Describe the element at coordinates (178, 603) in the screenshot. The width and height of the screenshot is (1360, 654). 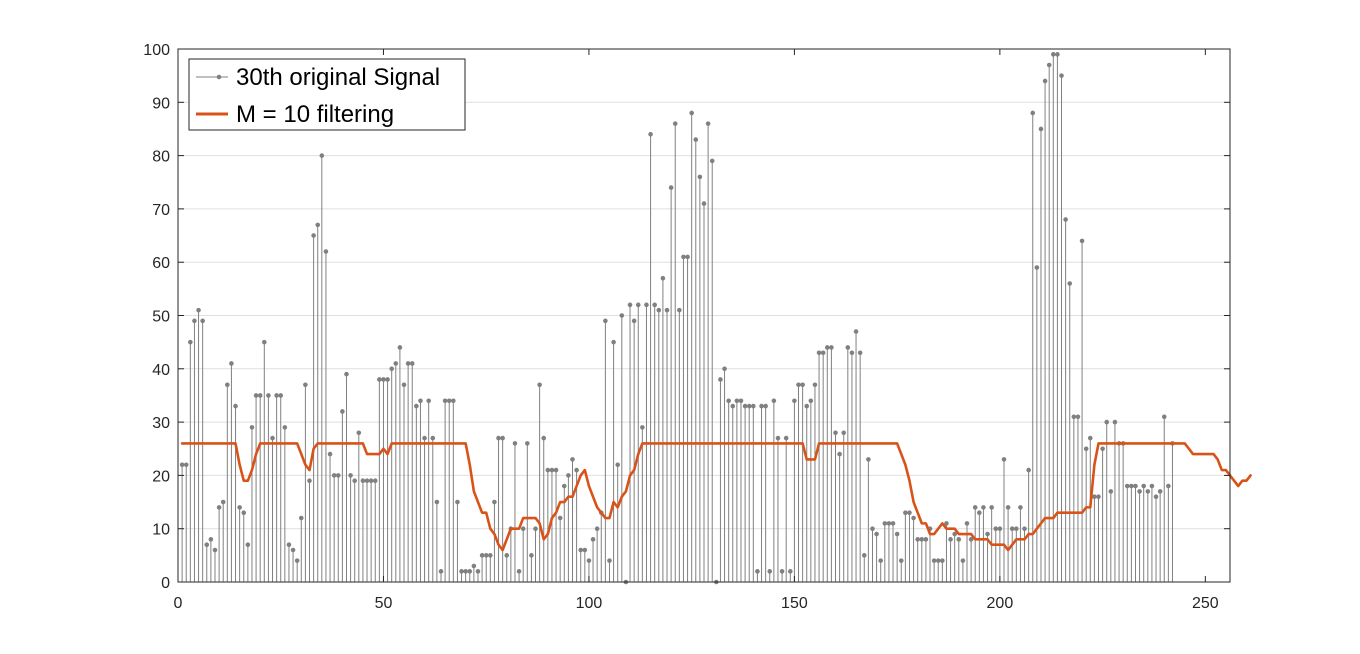
I see `x-tick-label: 0` at that location.